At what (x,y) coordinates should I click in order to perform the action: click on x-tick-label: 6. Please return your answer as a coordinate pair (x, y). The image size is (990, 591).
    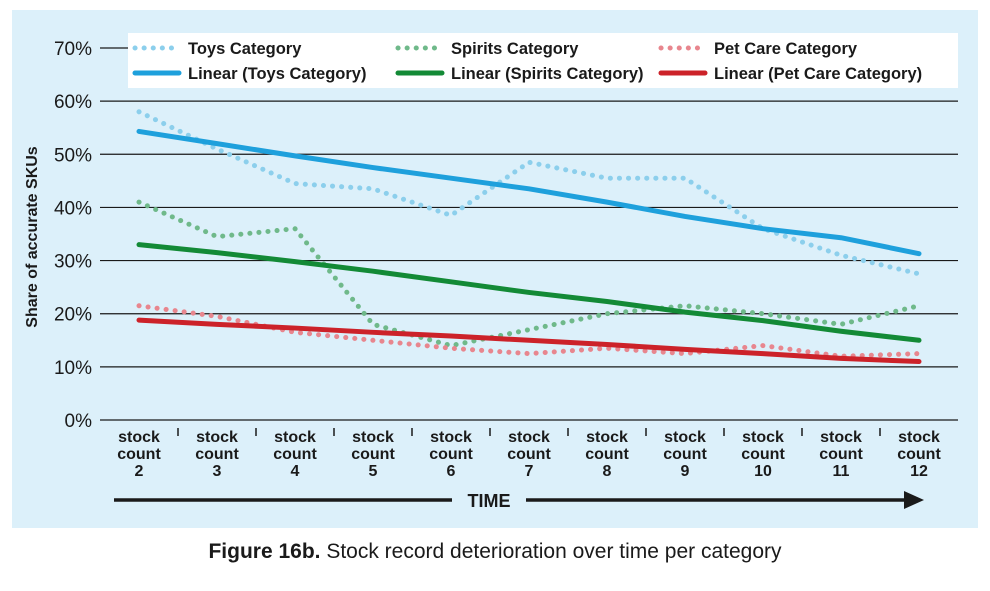
    Looking at the image, I should click on (451, 471).